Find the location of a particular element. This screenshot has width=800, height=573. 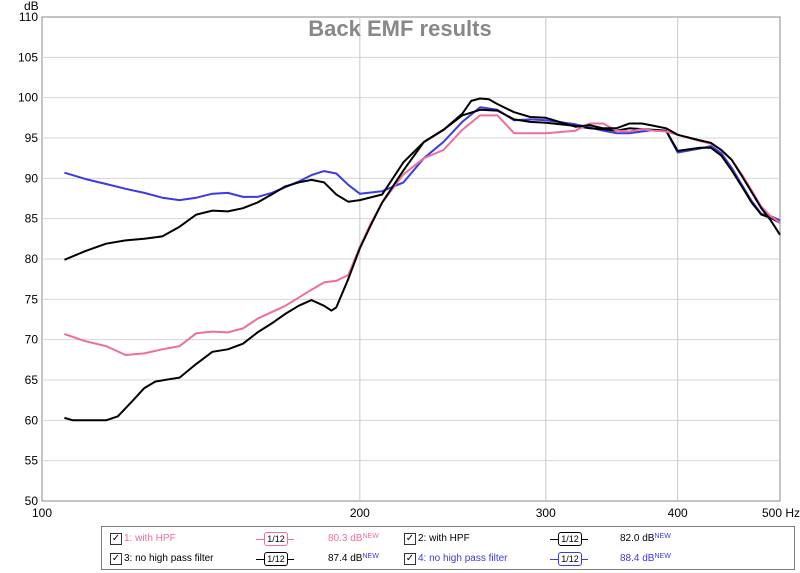

y-axis-label: dB is located at coordinates (31, 6).